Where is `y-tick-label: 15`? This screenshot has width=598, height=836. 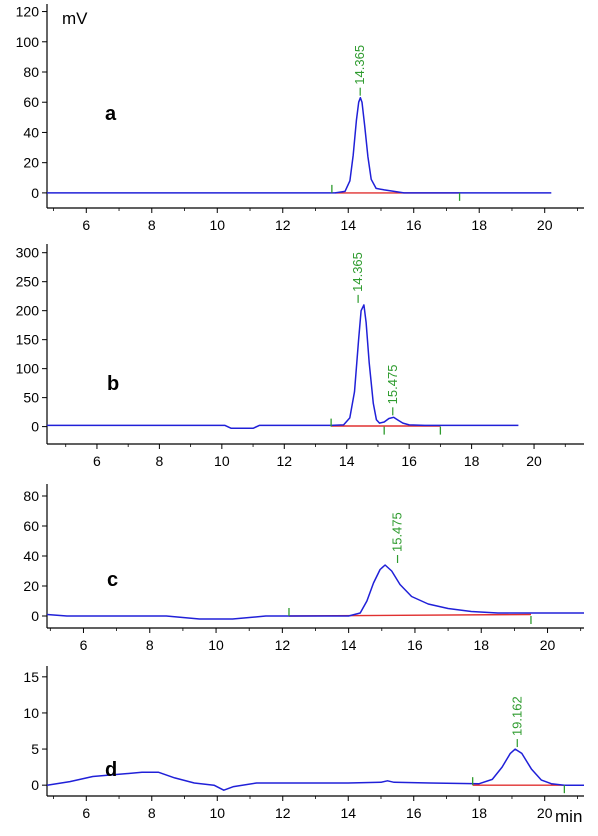
y-tick-label: 15 is located at coordinates (31, 677).